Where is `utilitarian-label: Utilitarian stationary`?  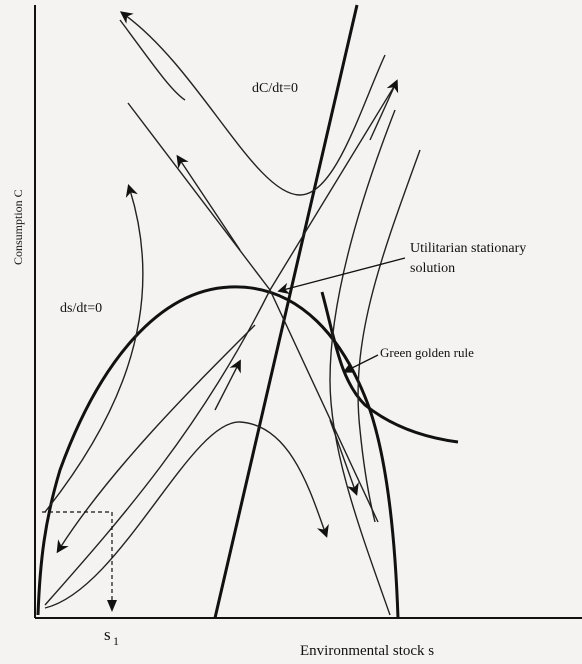 utilitarian-label: Utilitarian stationary is located at coordinates (468, 248).